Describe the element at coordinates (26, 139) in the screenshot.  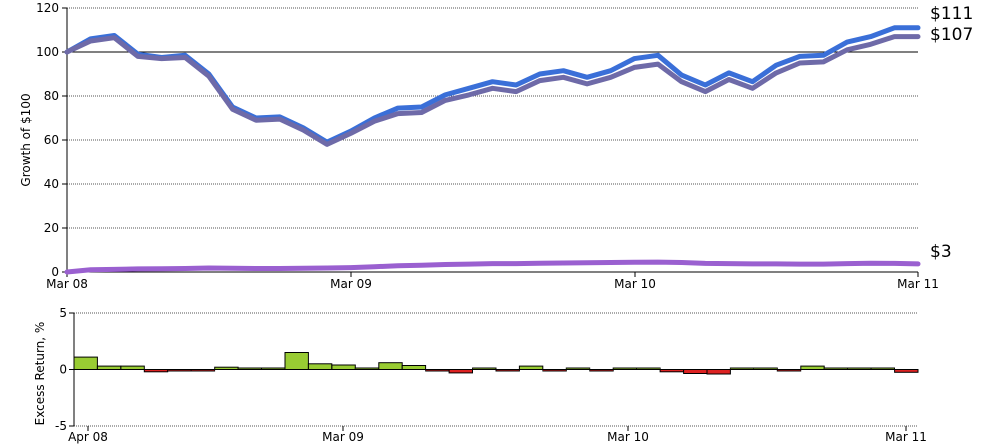
I see `y-axis-title: Growth of $100` at that location.